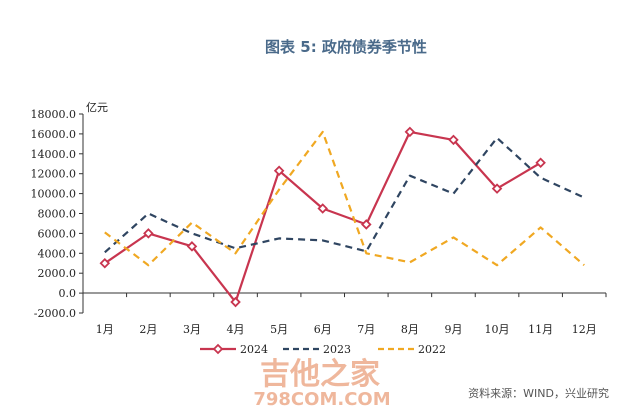 The width and height of the screenshot is (640, 413). Describe the element at coordinates (254, 349) in the screenshot. I see `legend-label-2024: 2024` at that location.